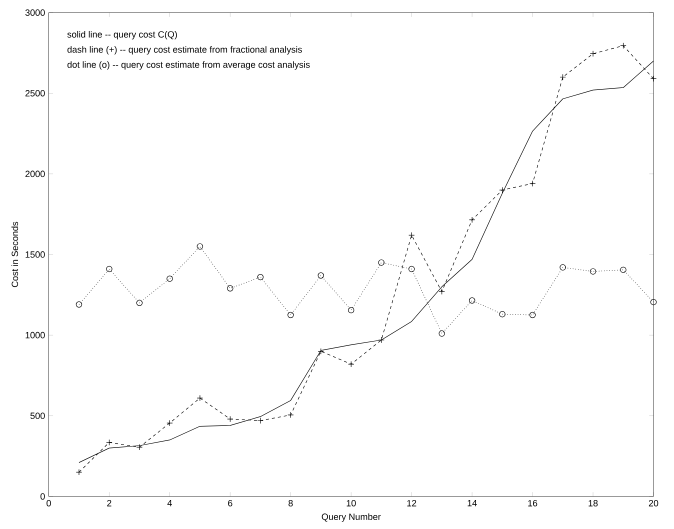 Image resolution: width=674 pixels, height=529 pixels. What do you see at coordinates (230, 503) in the screenshot?
I see `x-tick-label: 6` at bounding box center [230, 503].